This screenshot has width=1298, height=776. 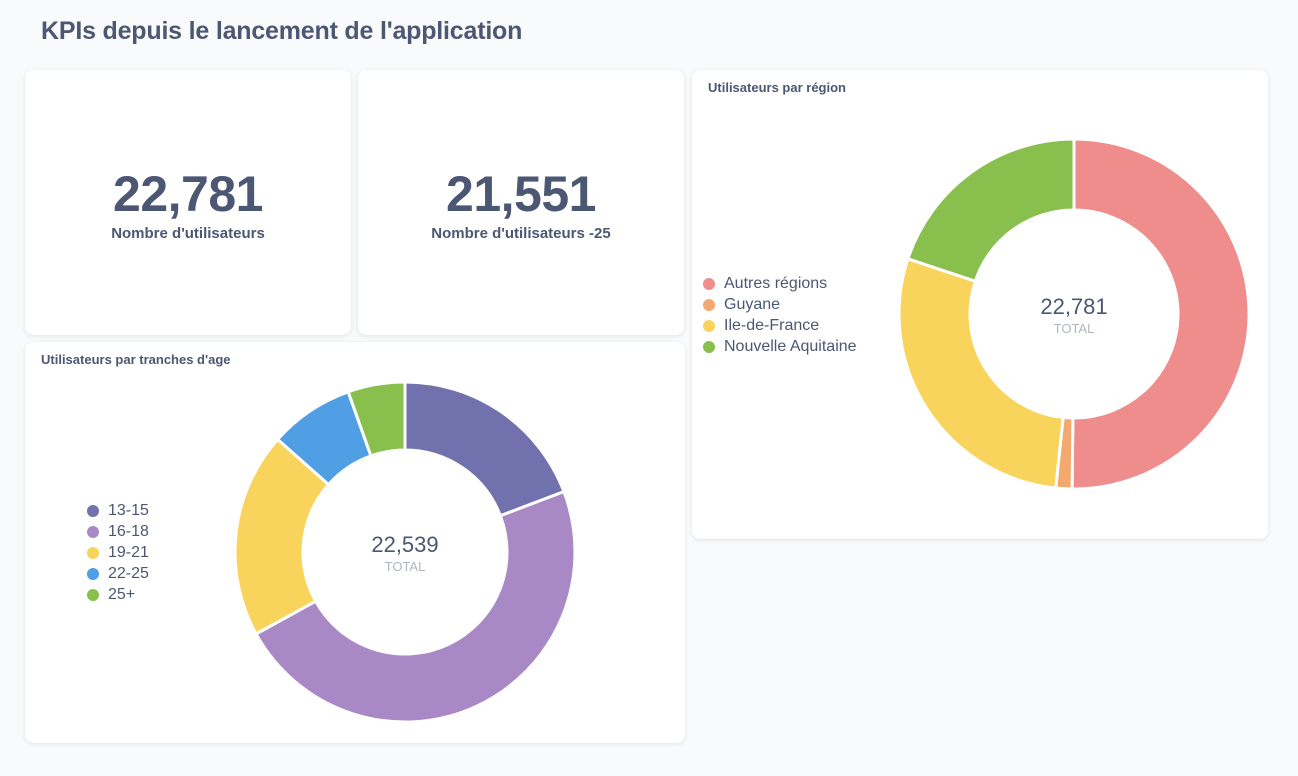 I want to click on scalar-label: Nombre d'utilisateurs, so click(x=188, y=233).